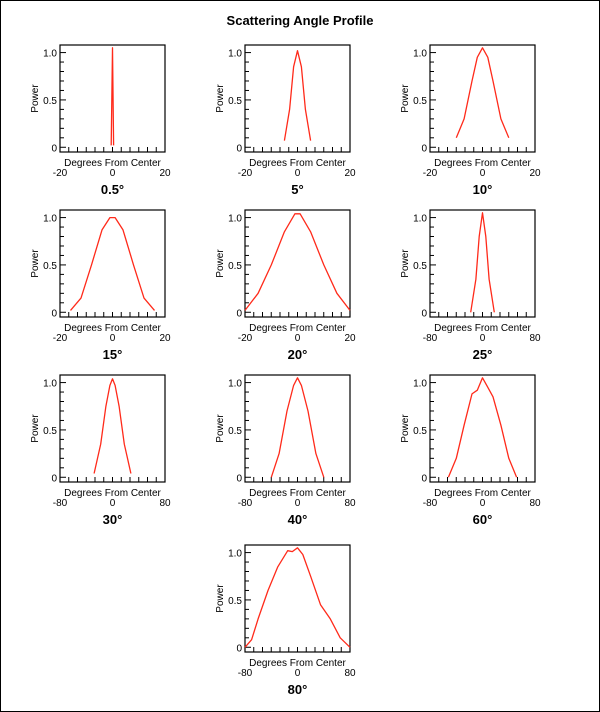 The height and width of the screenshot is (712, 600). Describe the element at coordinates (298, 689) in the screenshot. I see `panel-label: 80°` at that location.